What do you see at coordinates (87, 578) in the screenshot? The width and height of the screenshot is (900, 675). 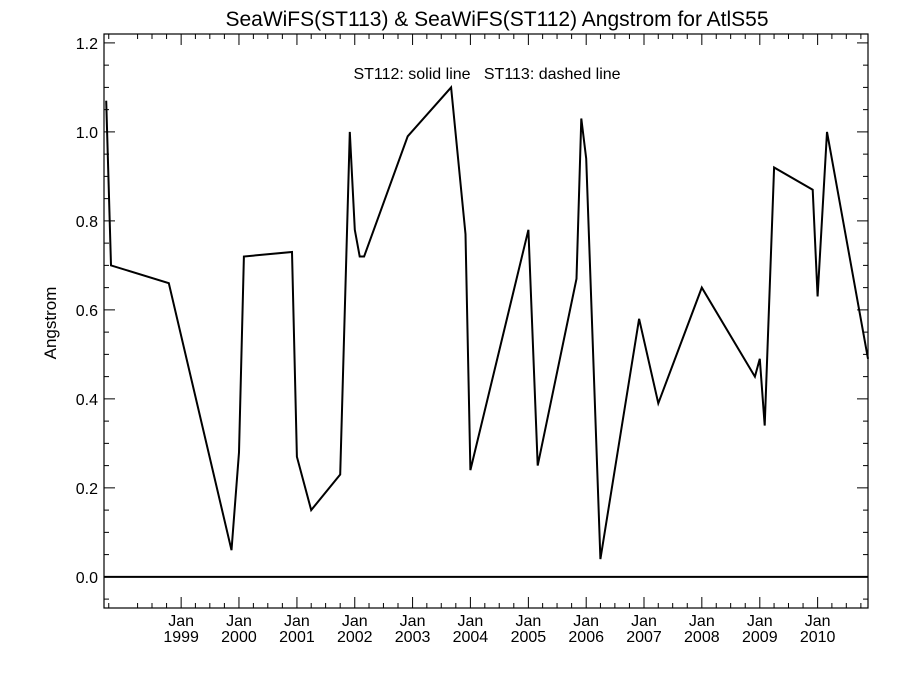 I see `y-tick-label: 0.0` at bounding box center [87, 578].